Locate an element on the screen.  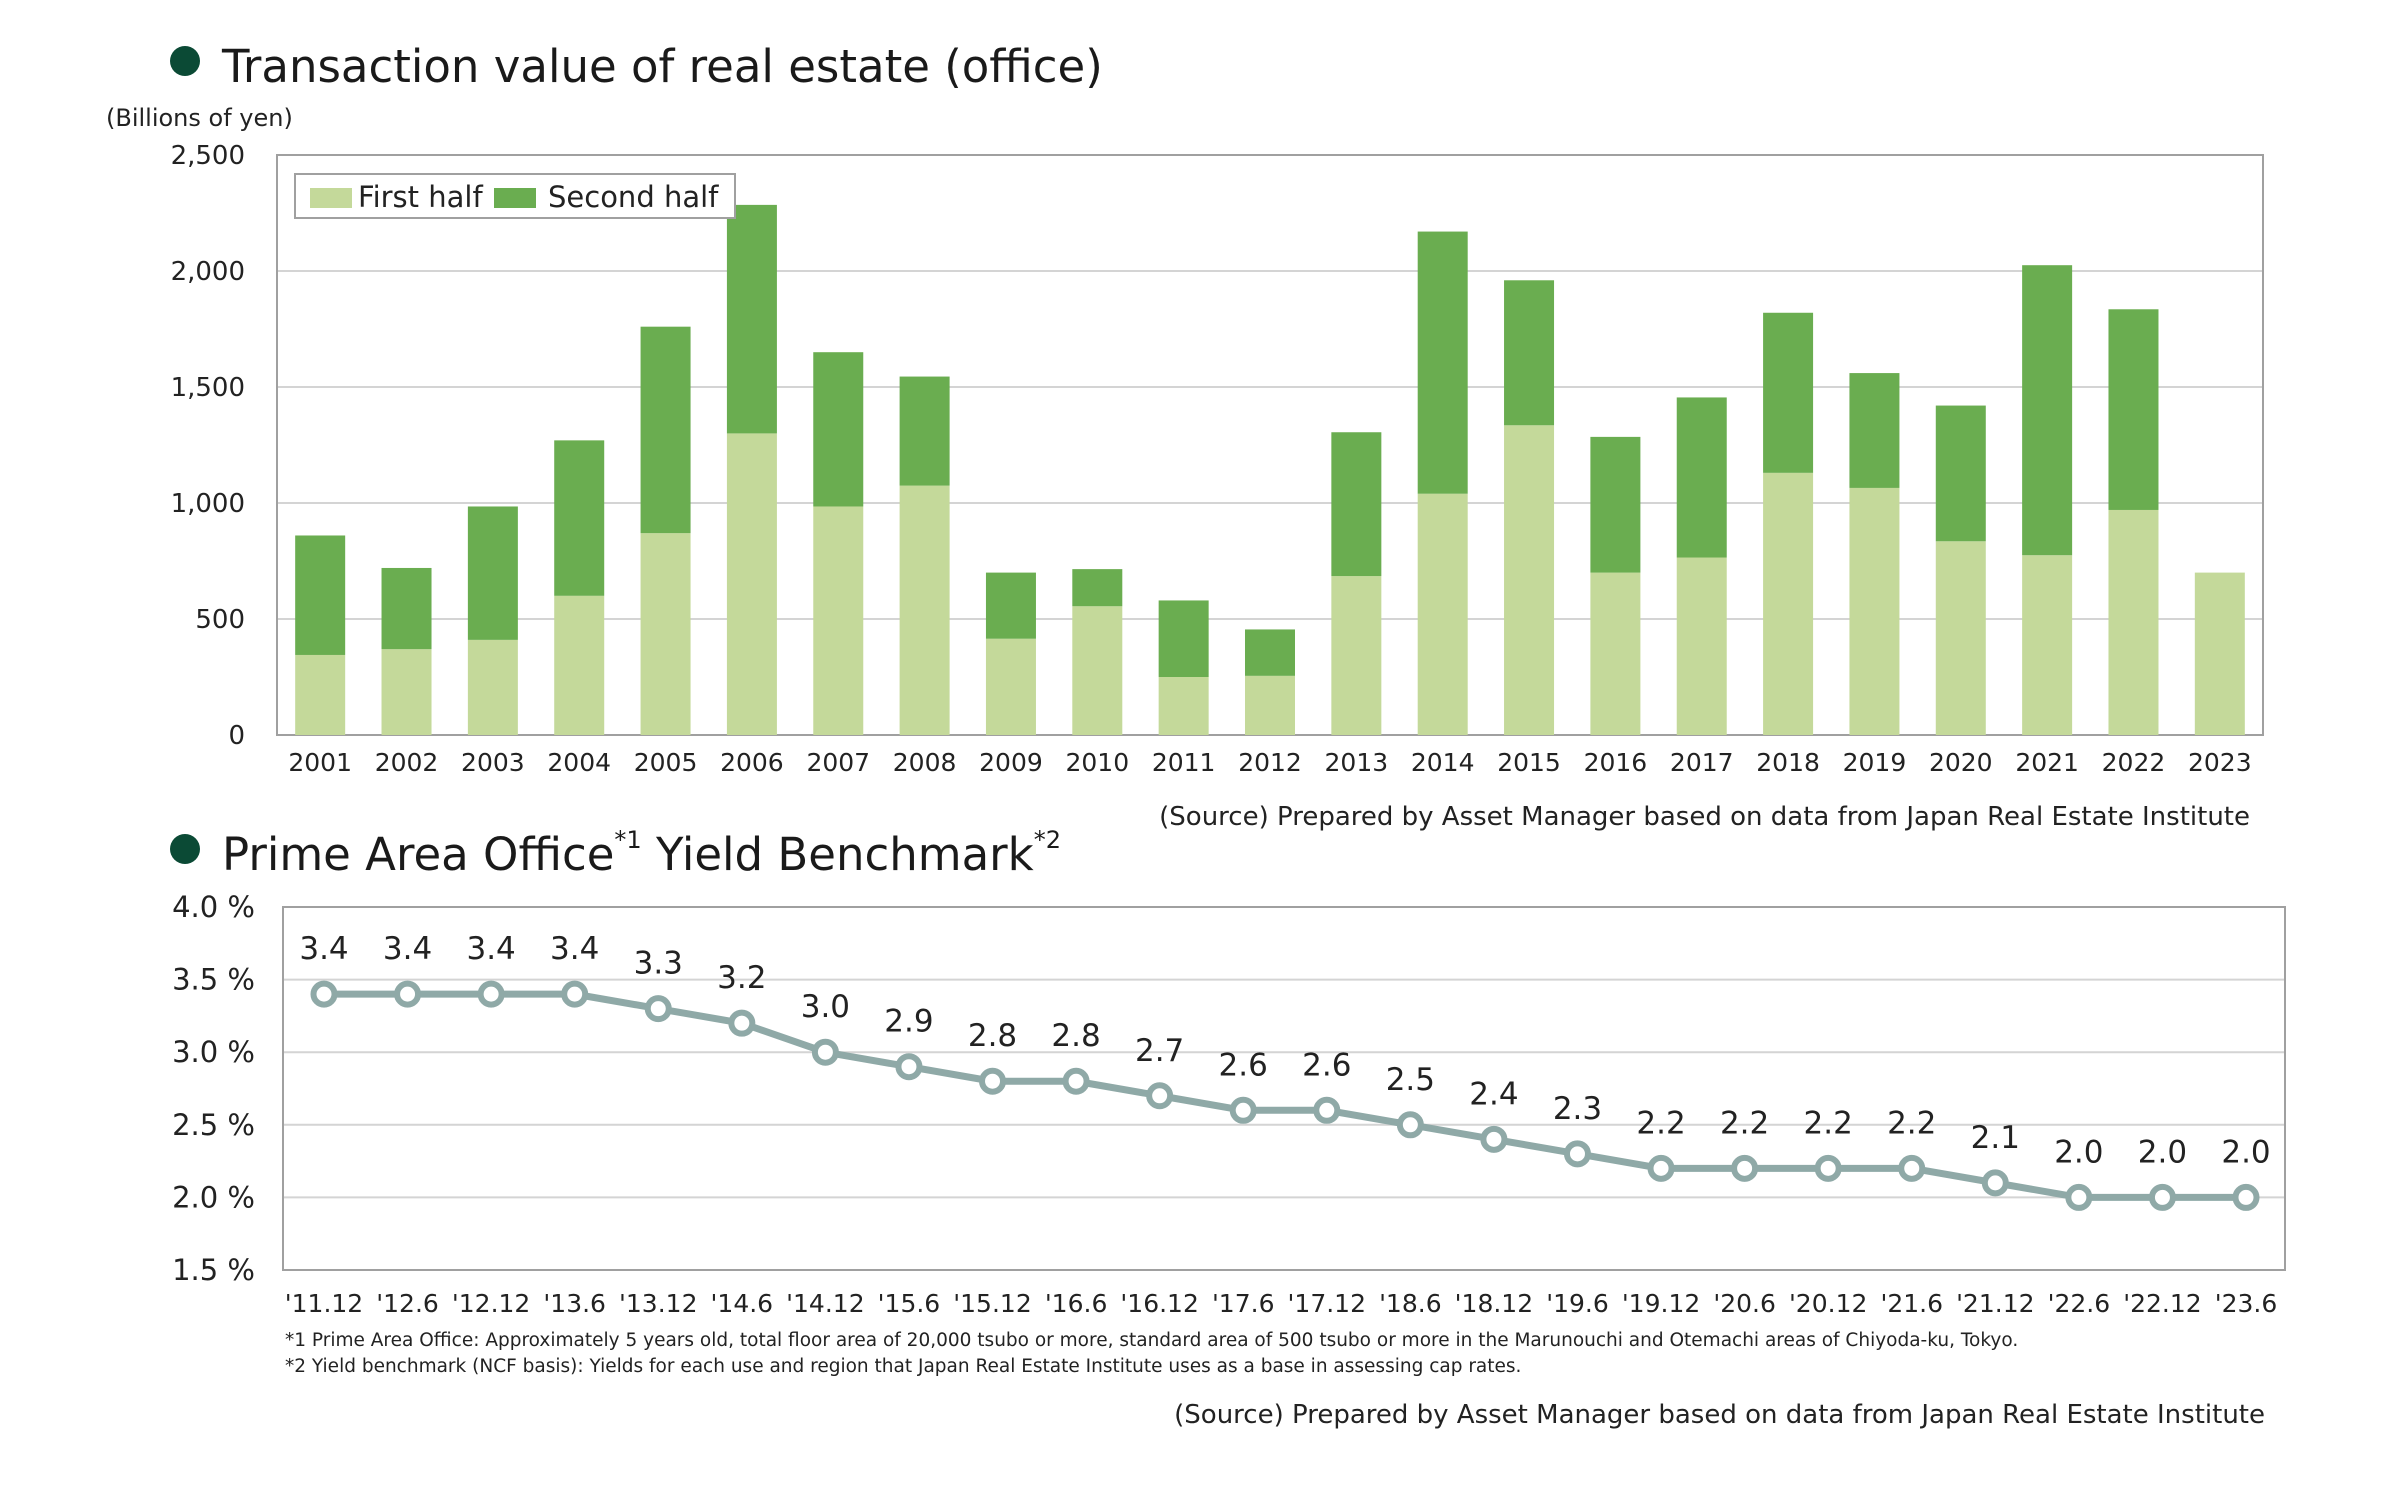
bar-first-half-2021 is located at coordinates (2047, 645).